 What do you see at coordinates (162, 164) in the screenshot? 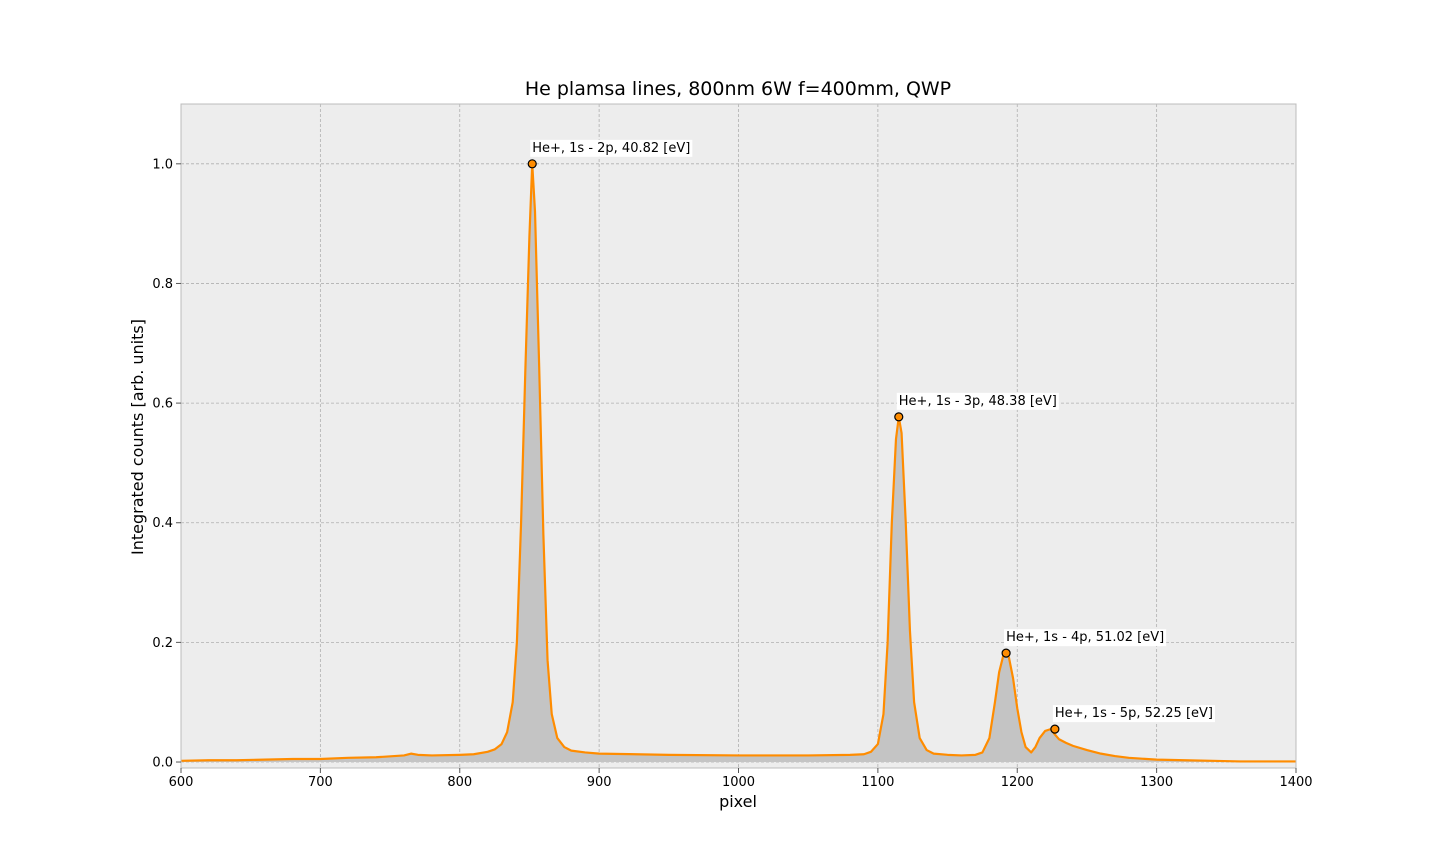
I see `y-tick-label: 1.0` at bounding box center [162, 164].